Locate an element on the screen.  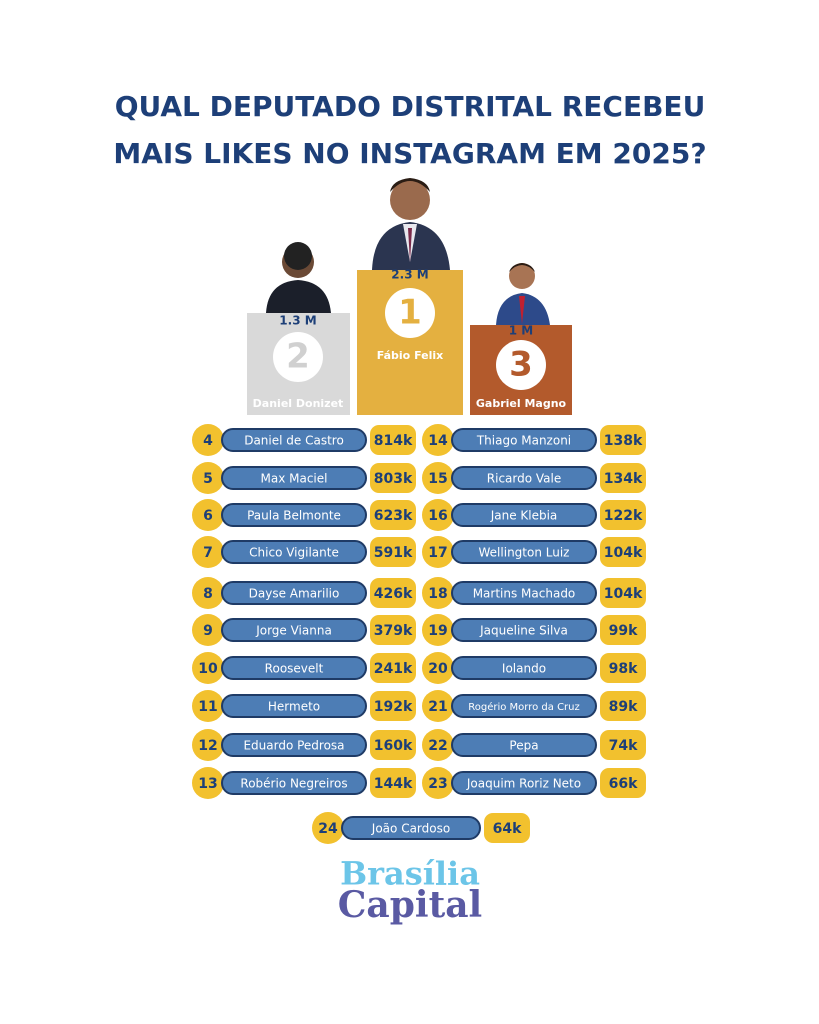
rank-number: 17 is located at coordinates (437, 553).